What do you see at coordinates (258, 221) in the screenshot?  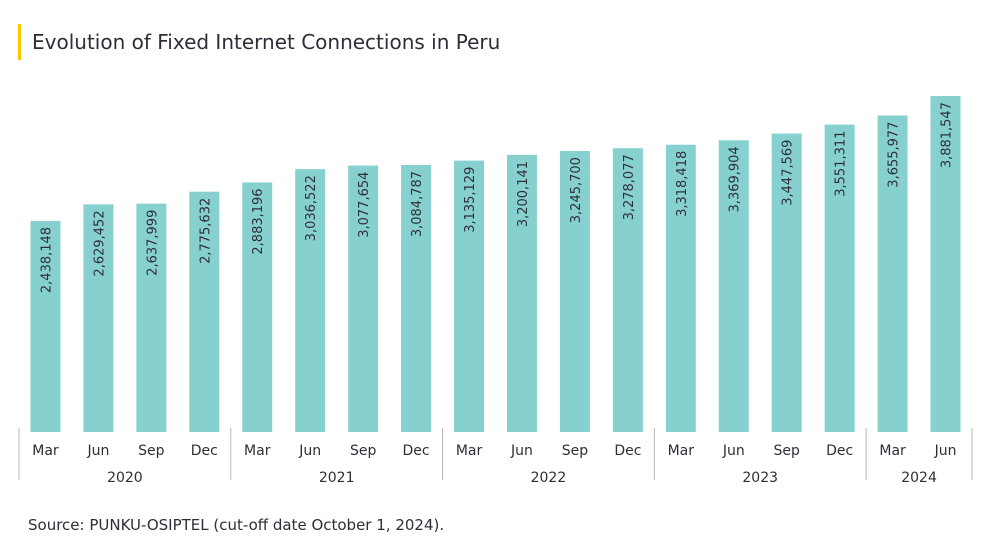 I see `bar-value-label: 2,883,196` at bounding box center [258, 221].